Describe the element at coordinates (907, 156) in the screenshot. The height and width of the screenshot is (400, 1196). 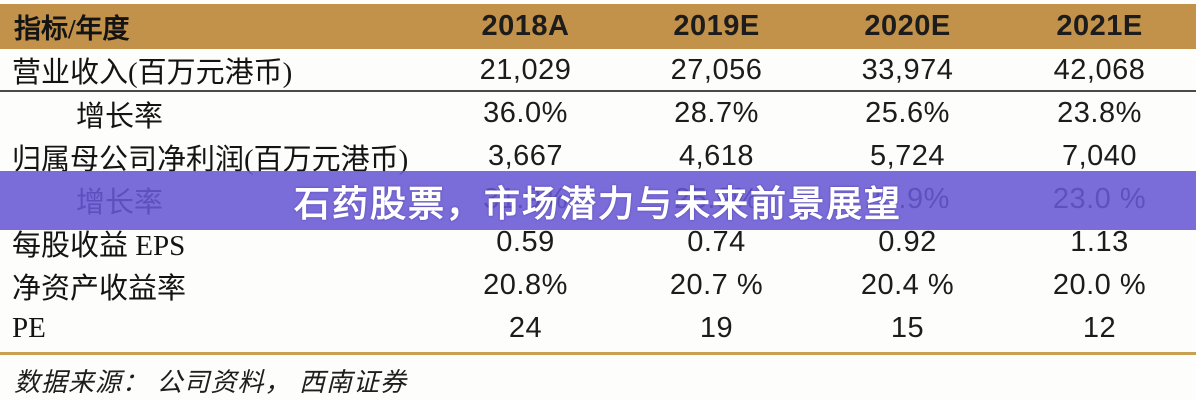
I see `cell-value: 5,724` at that location.